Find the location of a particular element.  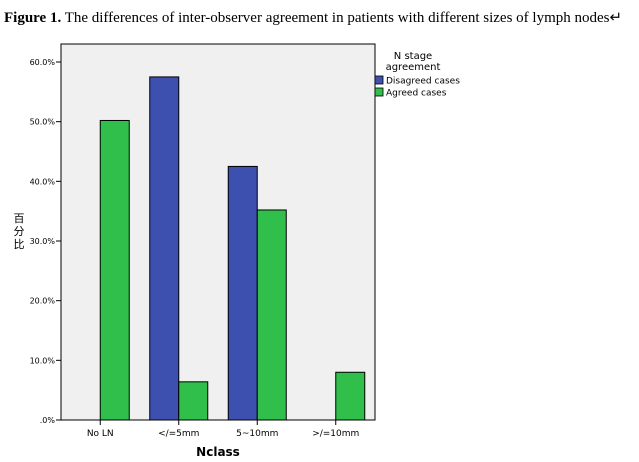

y-tick-label: 10.0% is located at coordinates (43, 360).